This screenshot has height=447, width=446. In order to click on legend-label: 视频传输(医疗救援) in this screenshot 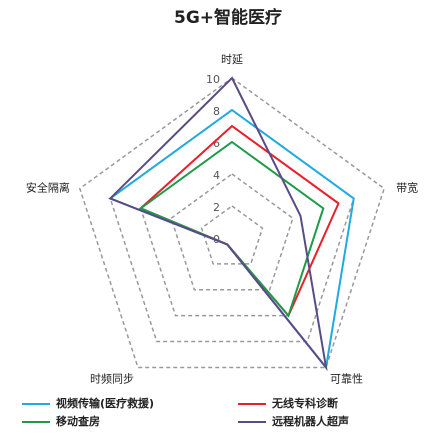, I will do `click(105, 403)`.